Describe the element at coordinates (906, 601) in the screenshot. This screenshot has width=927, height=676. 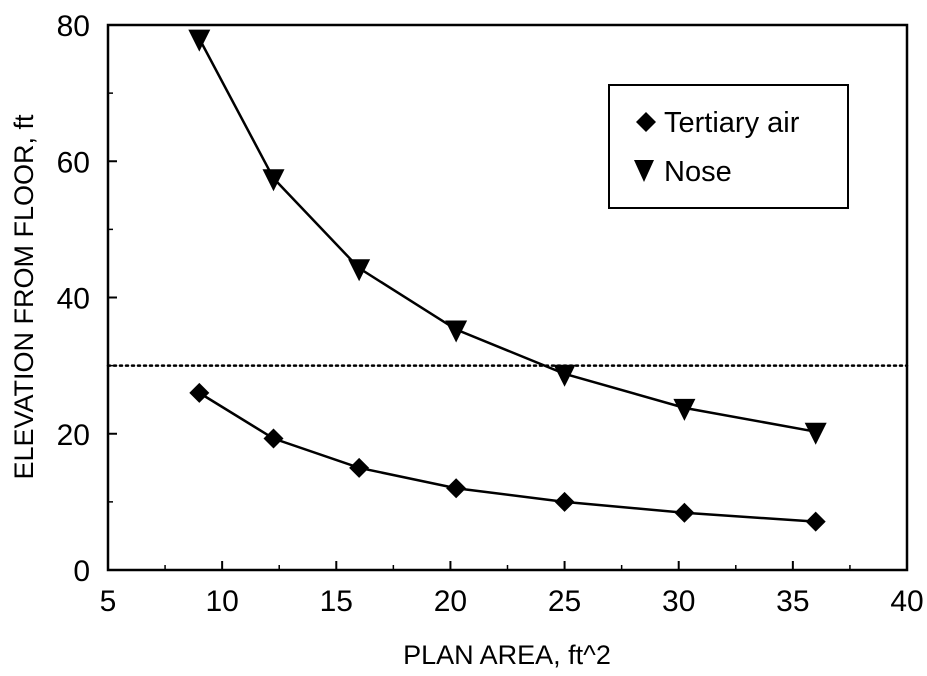
I see `x-tick-label: 40` at that location.